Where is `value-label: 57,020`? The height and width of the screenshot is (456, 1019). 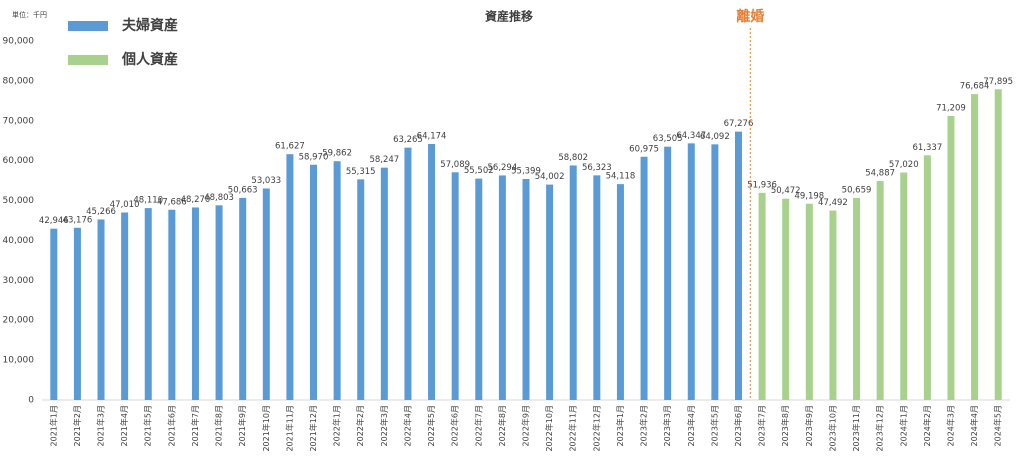 value-label: 57,020 is located at coordinates (904, 165).